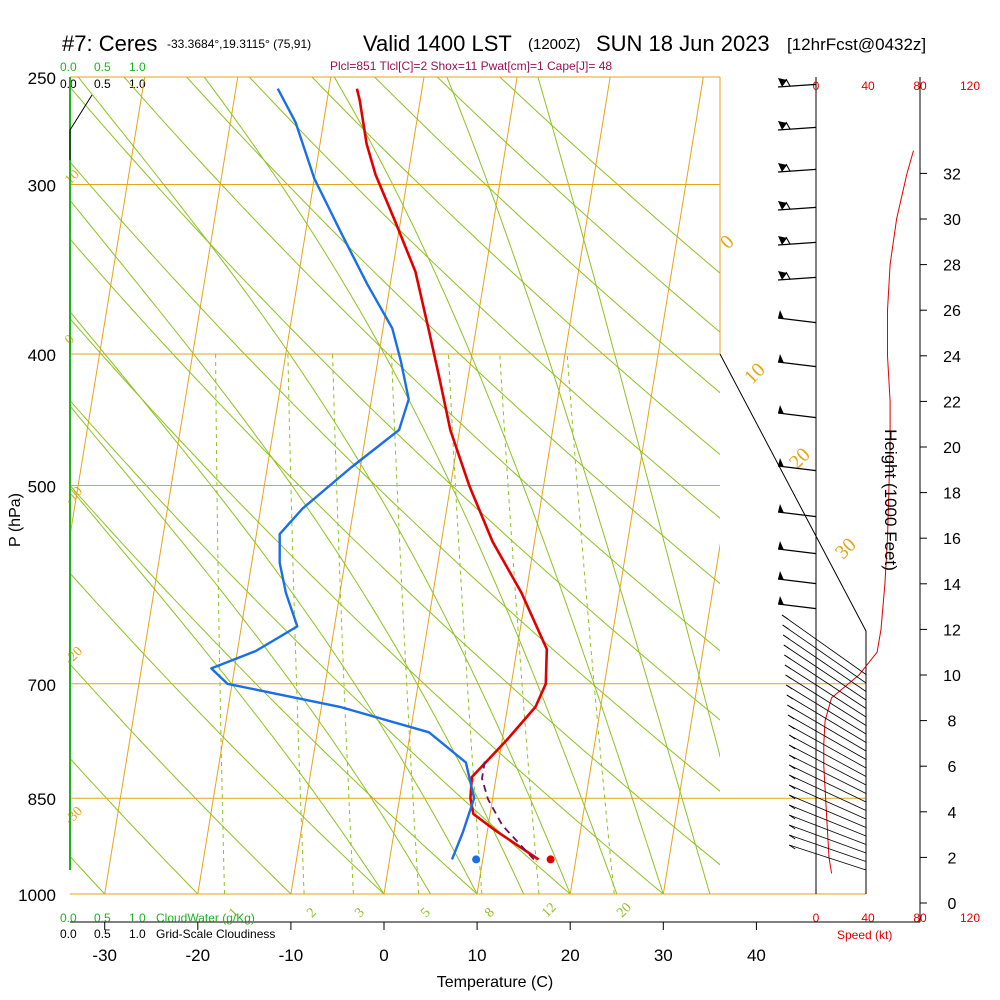 The width and height of the screenshot is (1000, 1000). What do you see at coordinates (554, 44) in the screenshot?
I see `zulu-time: (1200Z)` at bounding box center [554, 44].